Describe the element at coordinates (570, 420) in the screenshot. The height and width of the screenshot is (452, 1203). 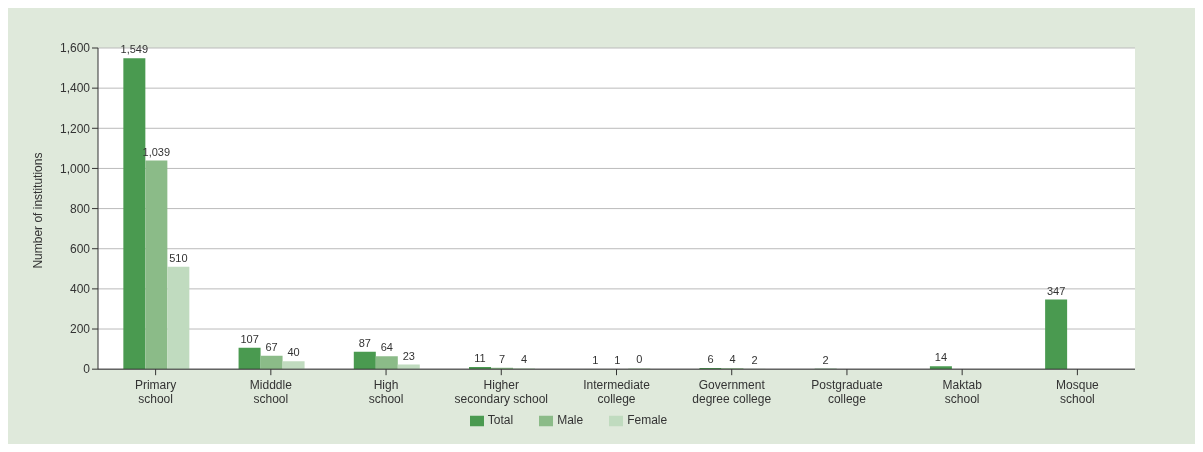
I see `legend-label: Male` at that location.